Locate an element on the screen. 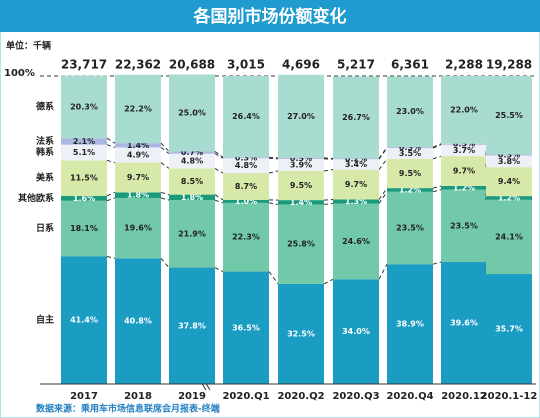  value-label: 26.4% is located at coordinates (246, 116).